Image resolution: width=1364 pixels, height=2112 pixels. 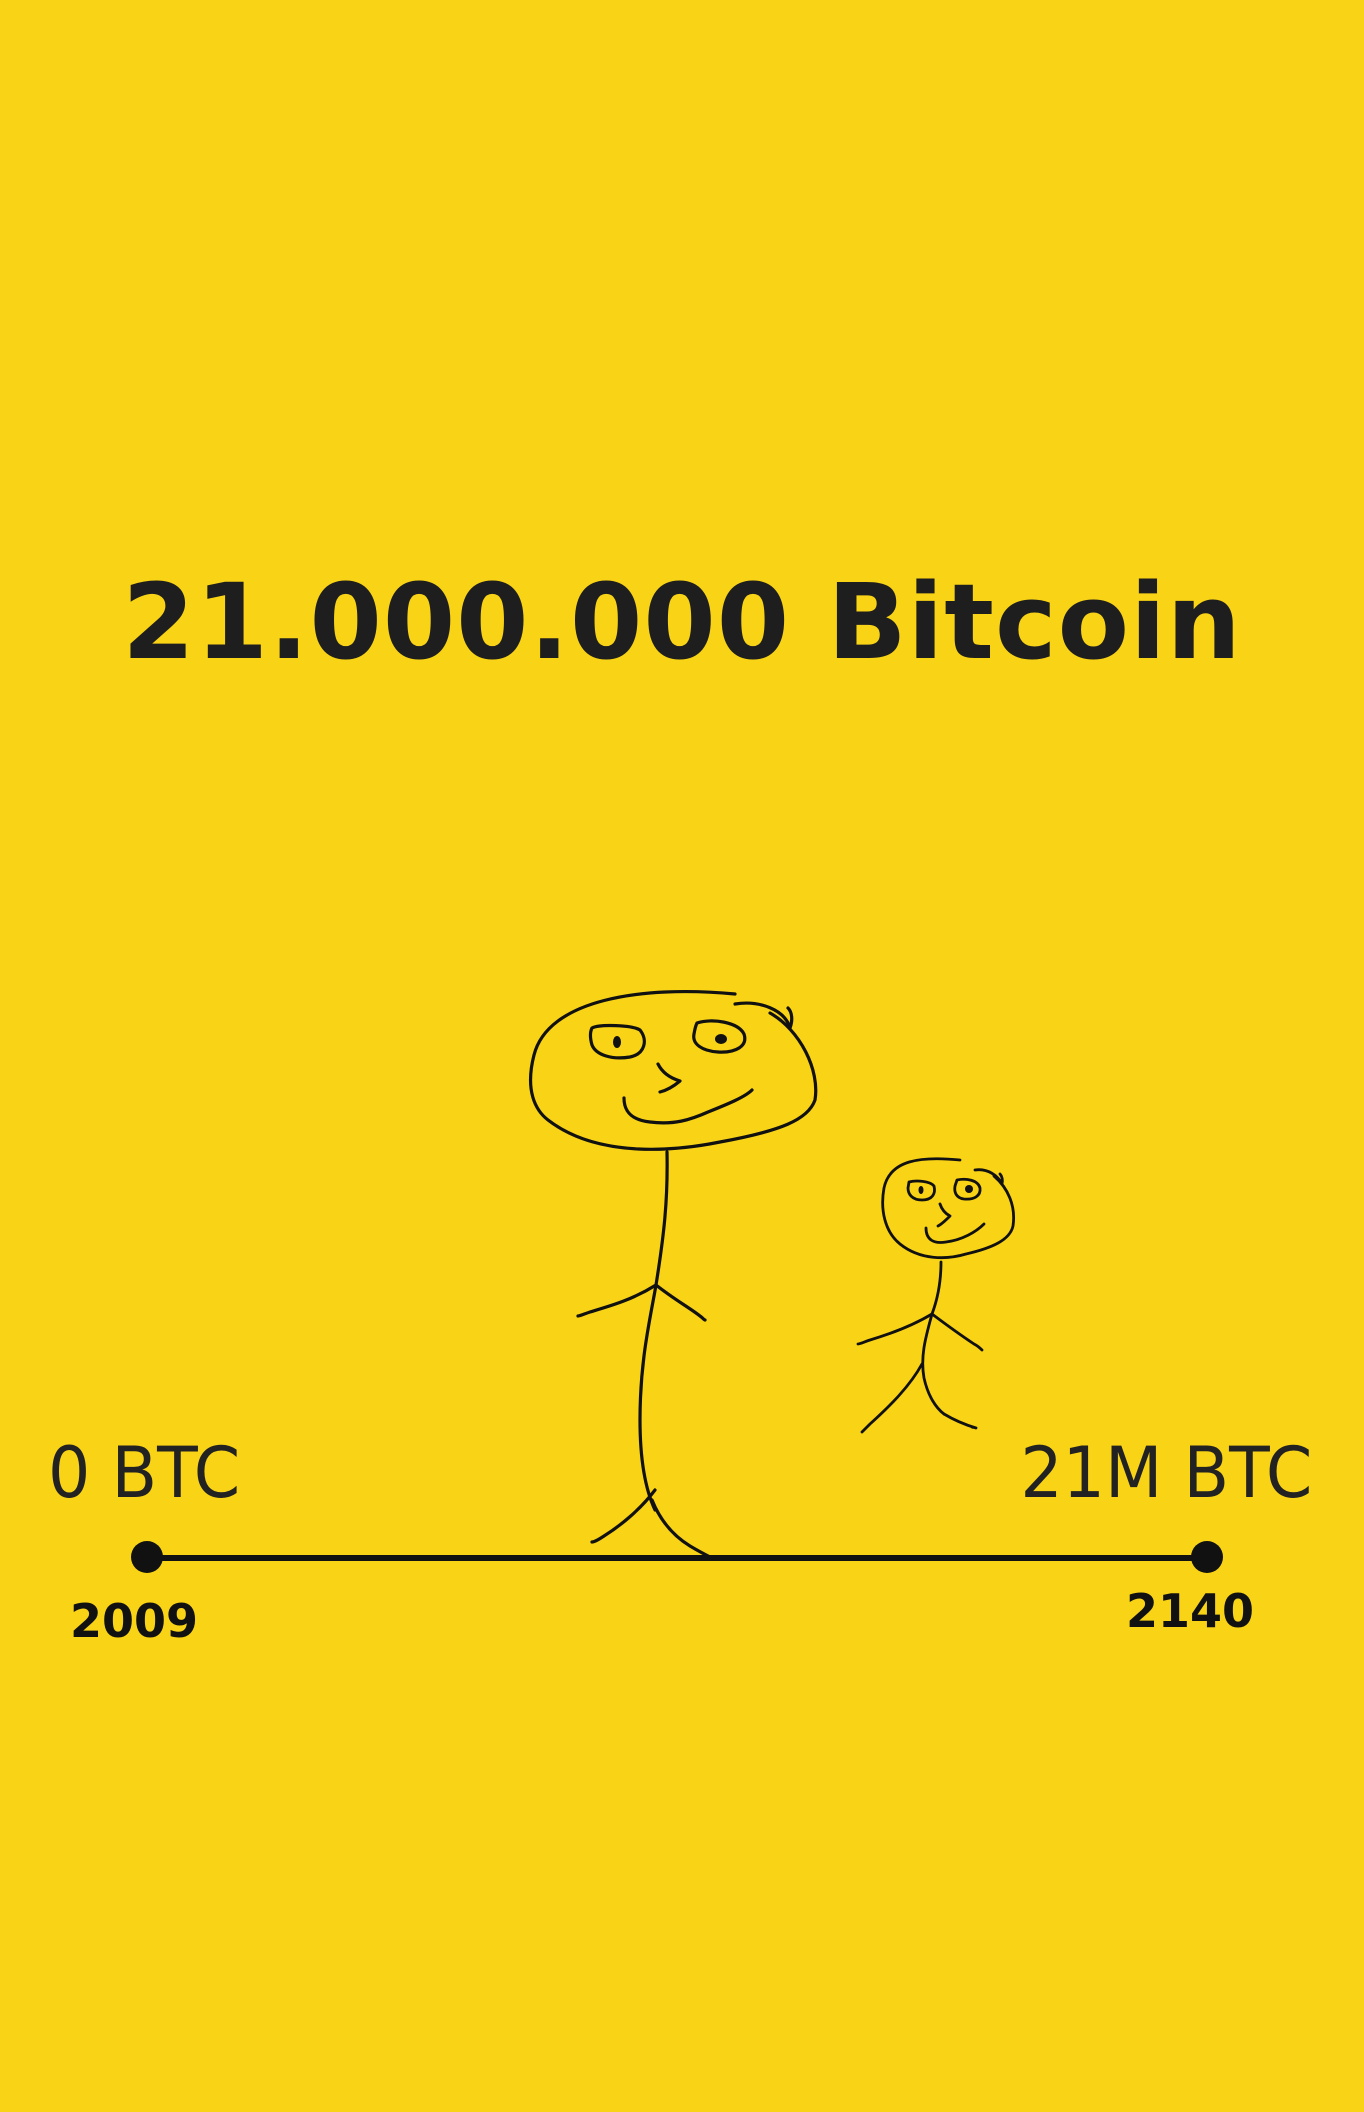 I want to click on timeline-start-year: 2009, so click(x=134, y=1621).